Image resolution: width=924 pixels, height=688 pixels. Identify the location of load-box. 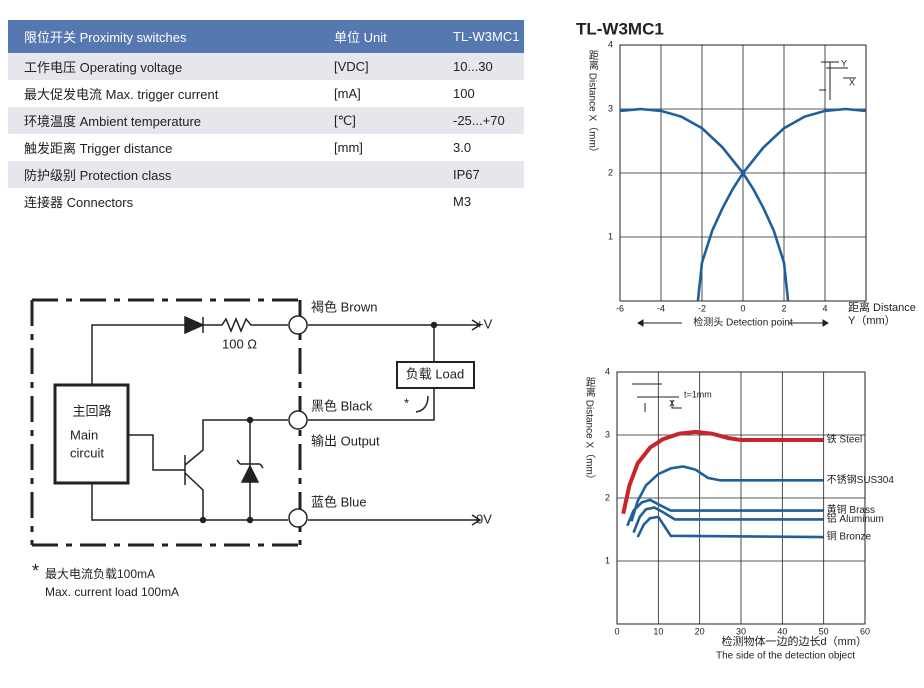
(435, 375).